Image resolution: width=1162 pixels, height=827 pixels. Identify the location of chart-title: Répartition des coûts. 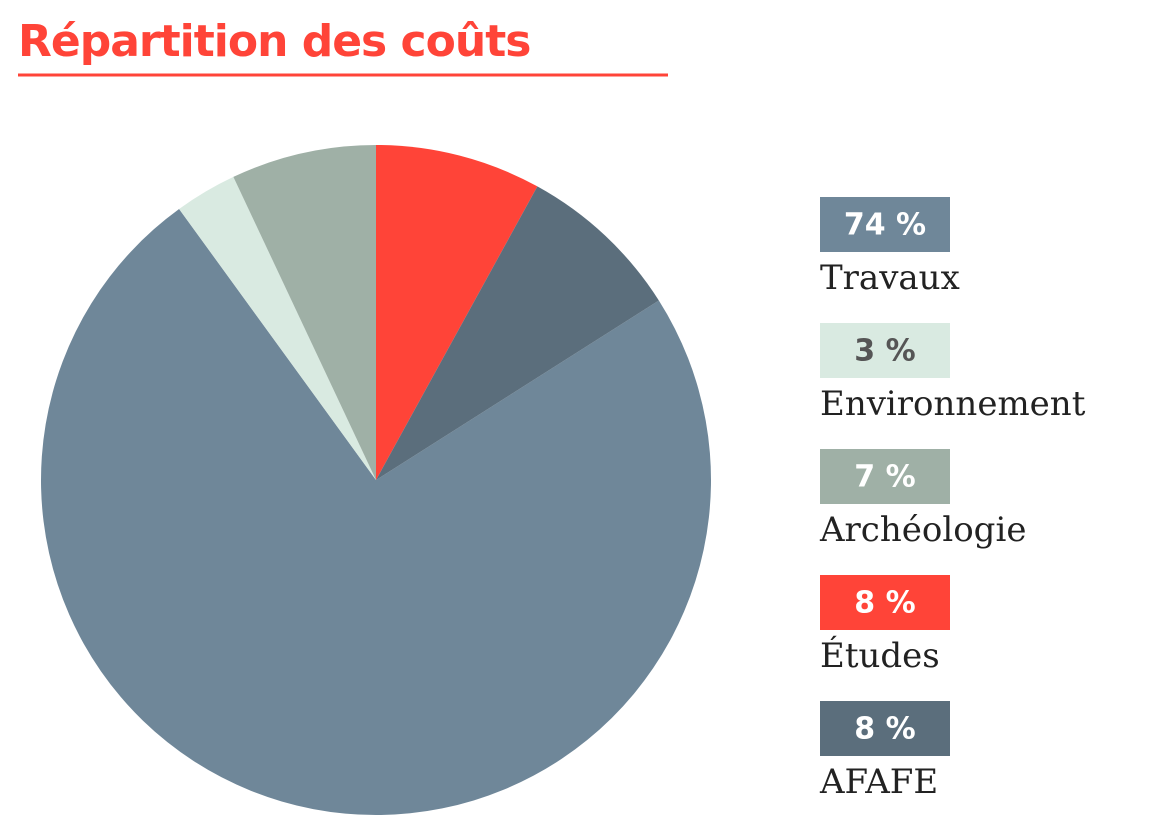
(274, 41).